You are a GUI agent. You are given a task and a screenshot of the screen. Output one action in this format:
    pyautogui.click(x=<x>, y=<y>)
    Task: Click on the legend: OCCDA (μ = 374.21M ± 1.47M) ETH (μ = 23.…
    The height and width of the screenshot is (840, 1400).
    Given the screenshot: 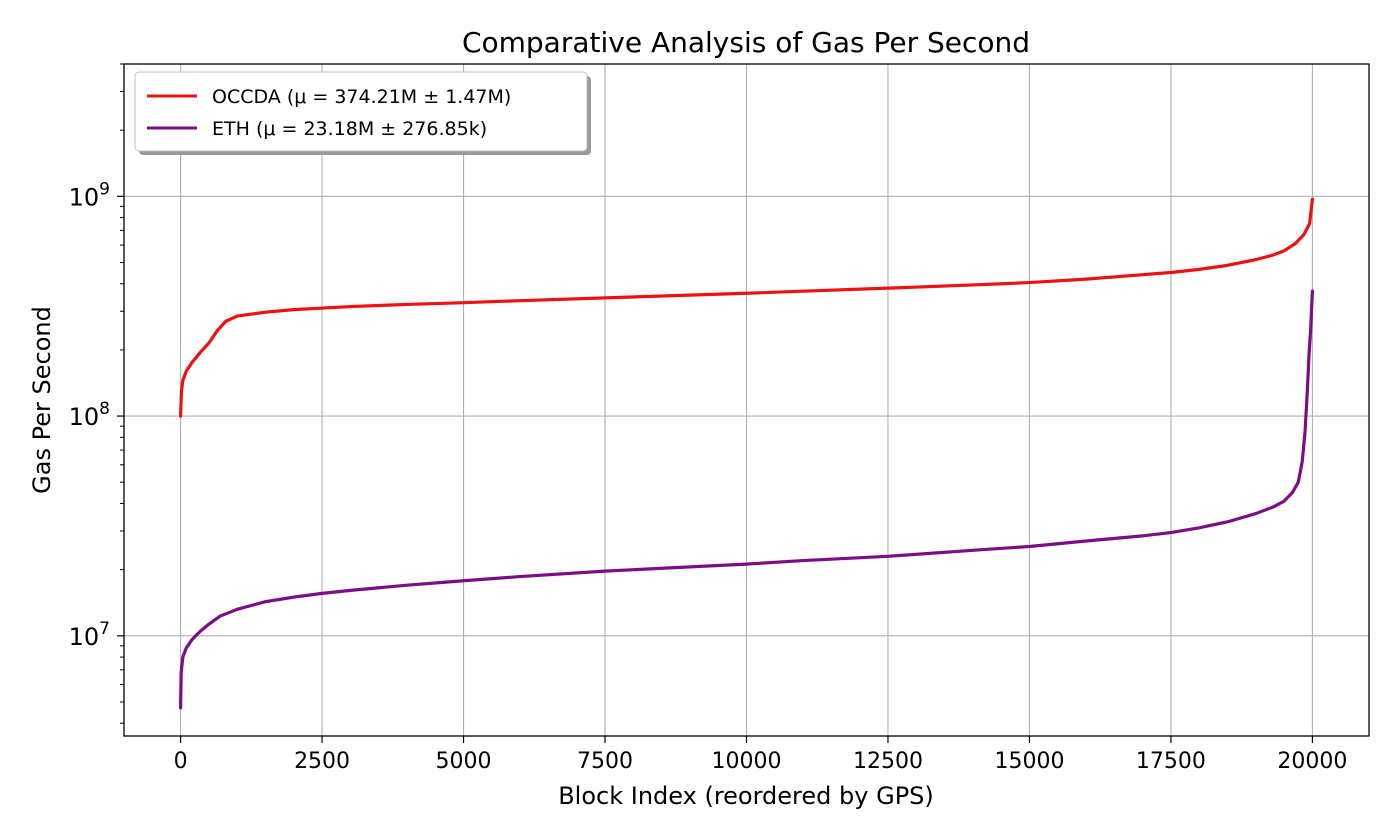 What is the action you would take?
    pyautogui.click(x=362, y=113)
    